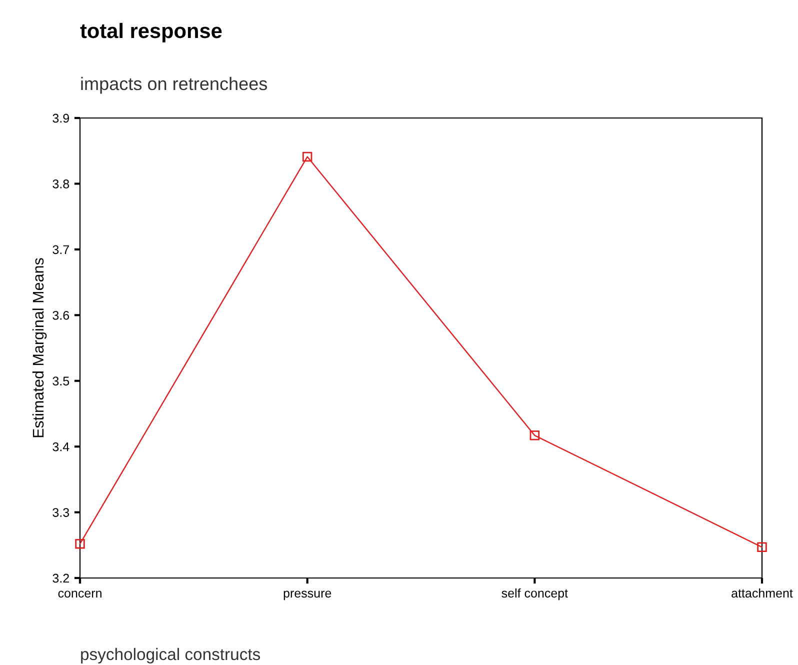 This screenshot has height=665, width=798. What do you see at coordinates (61, 512) in the screenshot?
I see `y-tick-label: 3.3` at bounding box center [61, 512].